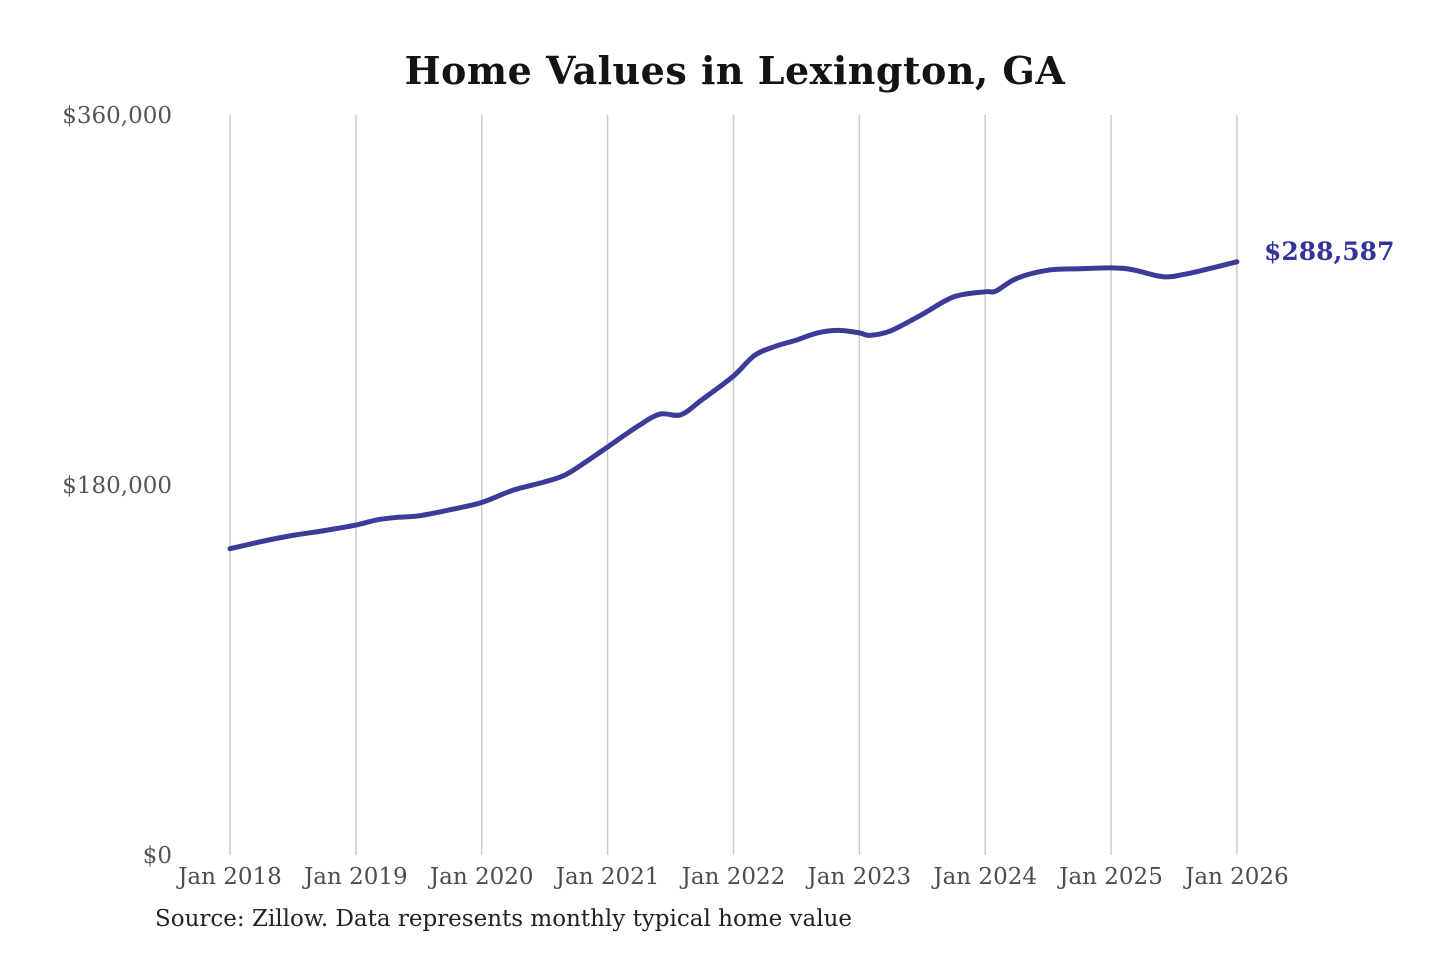 Image resolution: width=1440 pixels, height=960 pixels. Describe the element at coordinates (859, 877) in the screenshot. I see `x-tick-label: Jan 2023` at that location.